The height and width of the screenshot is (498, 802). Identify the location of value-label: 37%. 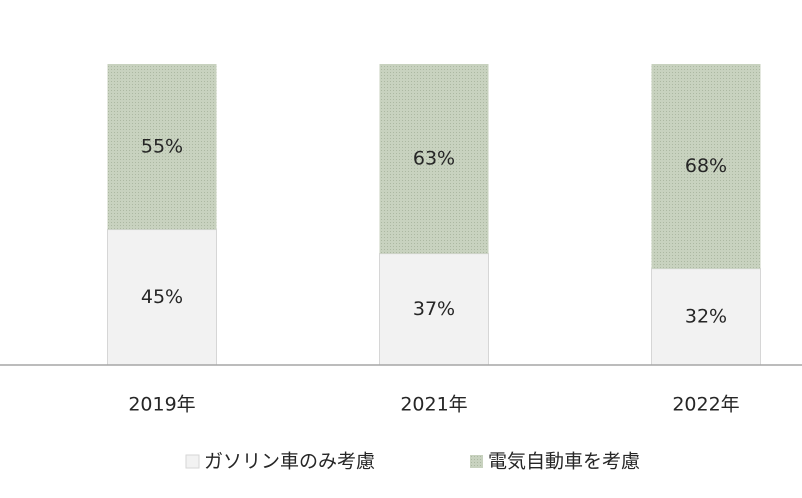
(434, 309).